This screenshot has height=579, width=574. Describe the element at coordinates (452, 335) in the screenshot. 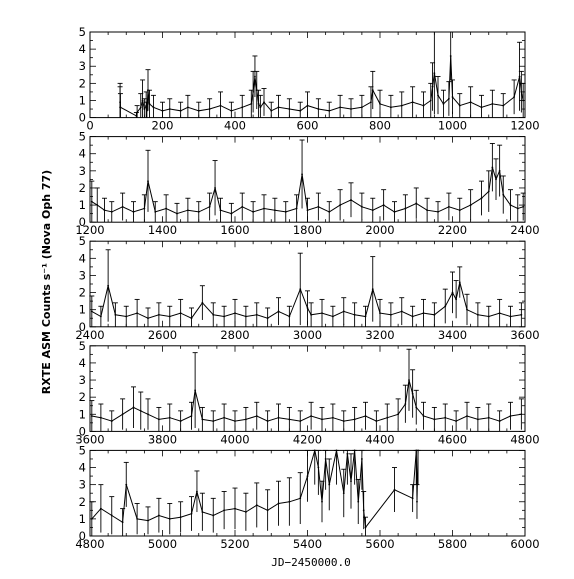

I see `panel-3-x-tick-label: 3400` at that location.